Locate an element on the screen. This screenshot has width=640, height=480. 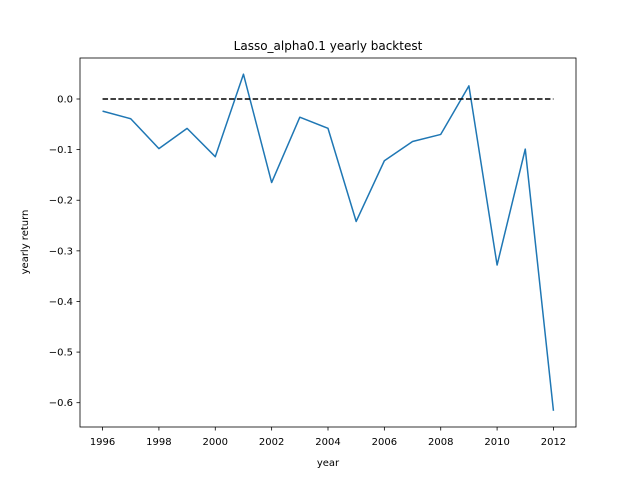
y-tick-label: −0.3 is located at coordinates (61, 251).